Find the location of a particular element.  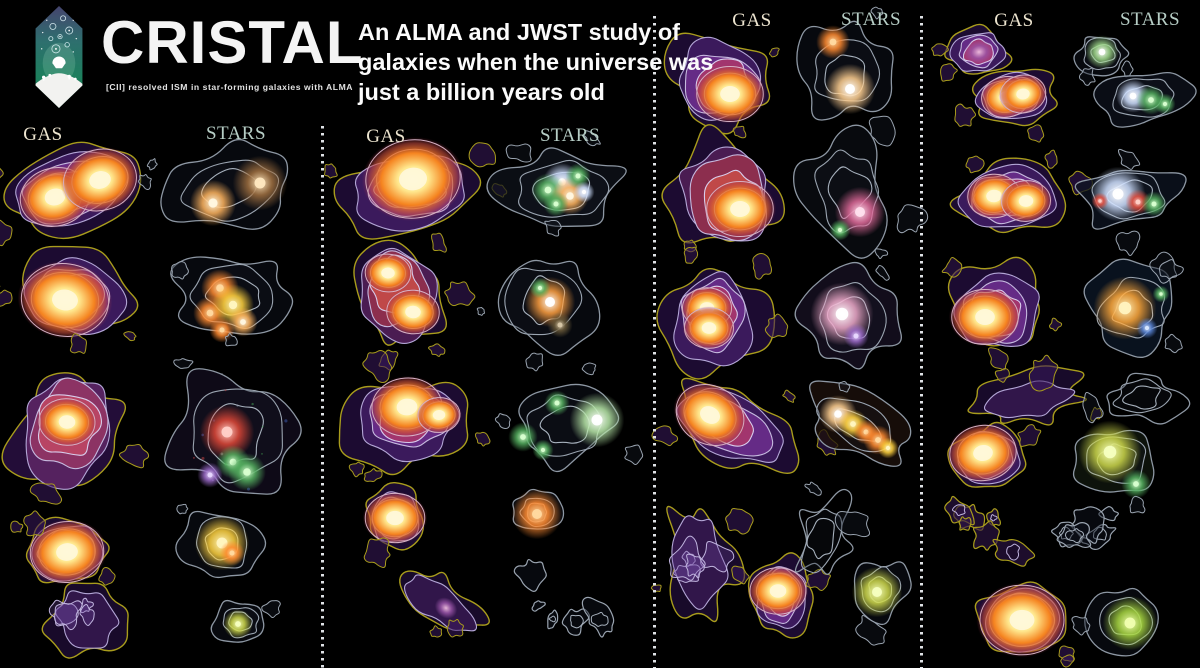

p3r5b-gas is located at coordinates (781, 595).